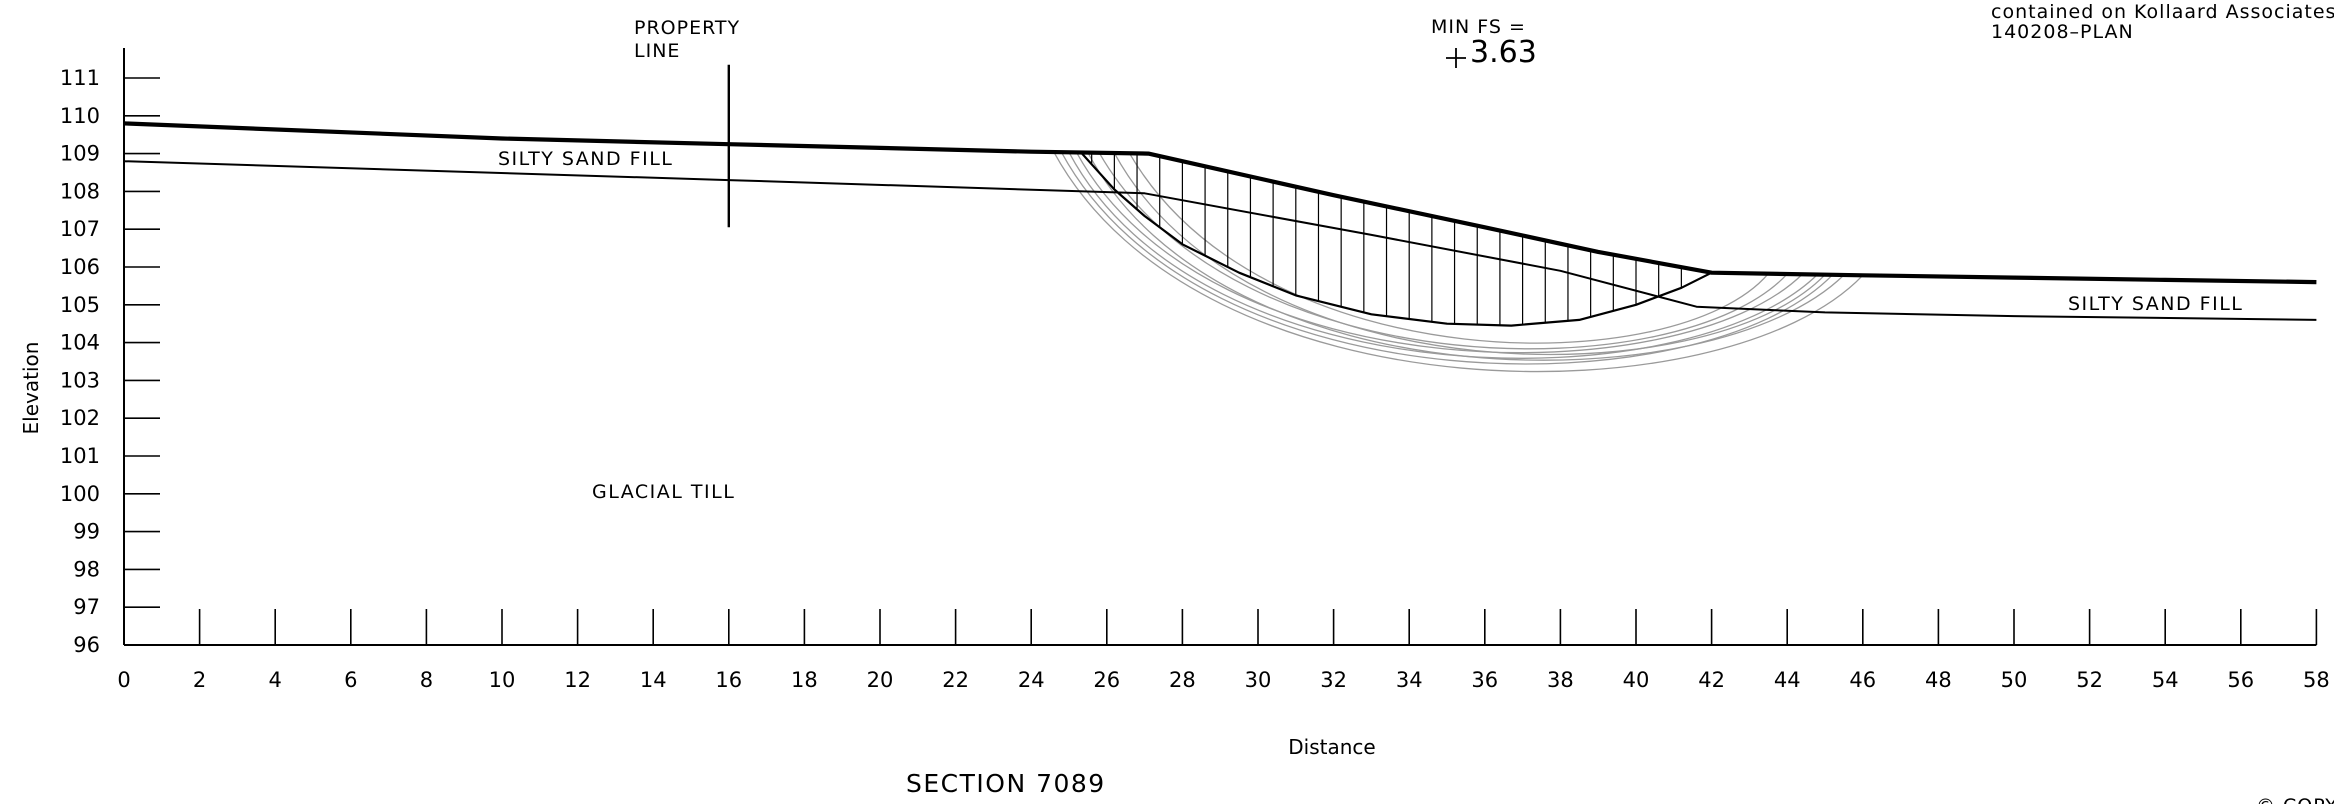 Image resolution: width=2334 pixels, height=804 pixels. What do you see at coordinates (585, 159) in the screenshot?
I see `silty-sand-fill-label-left: SILTY SAND FILL` at bounding box center [585, 159].